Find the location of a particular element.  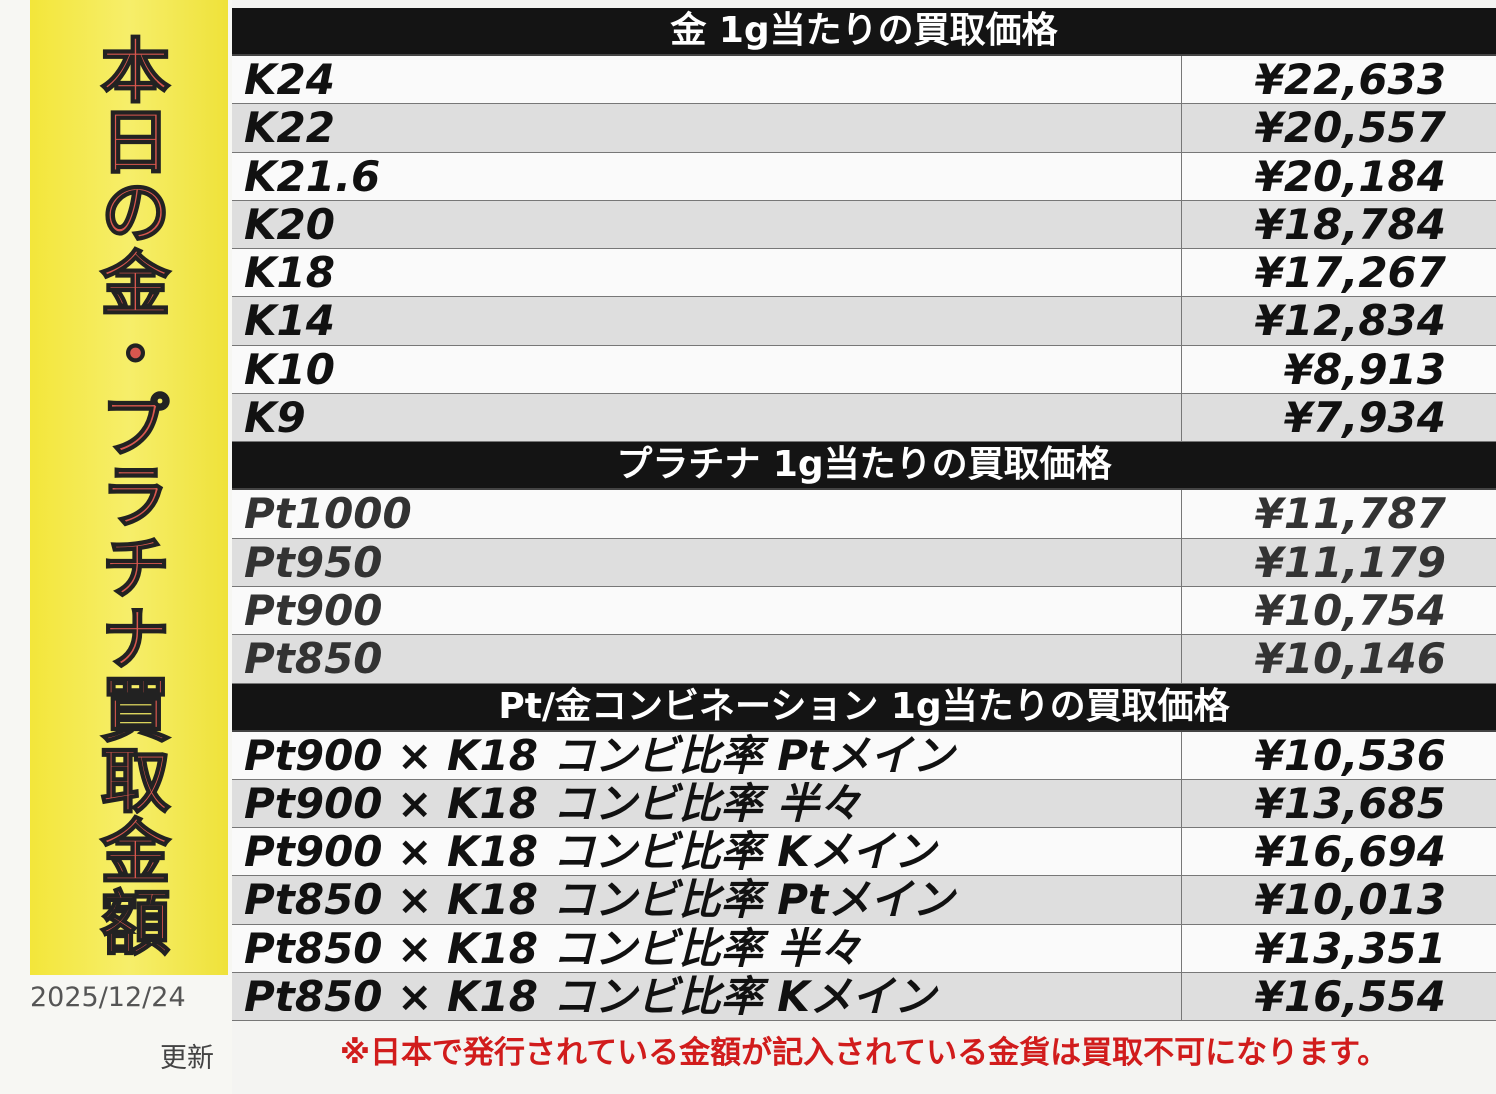

price-row: Pt900 × K18 コンビ比率 Ptメイン ¥10,536 is located at coordinates (864, 755).